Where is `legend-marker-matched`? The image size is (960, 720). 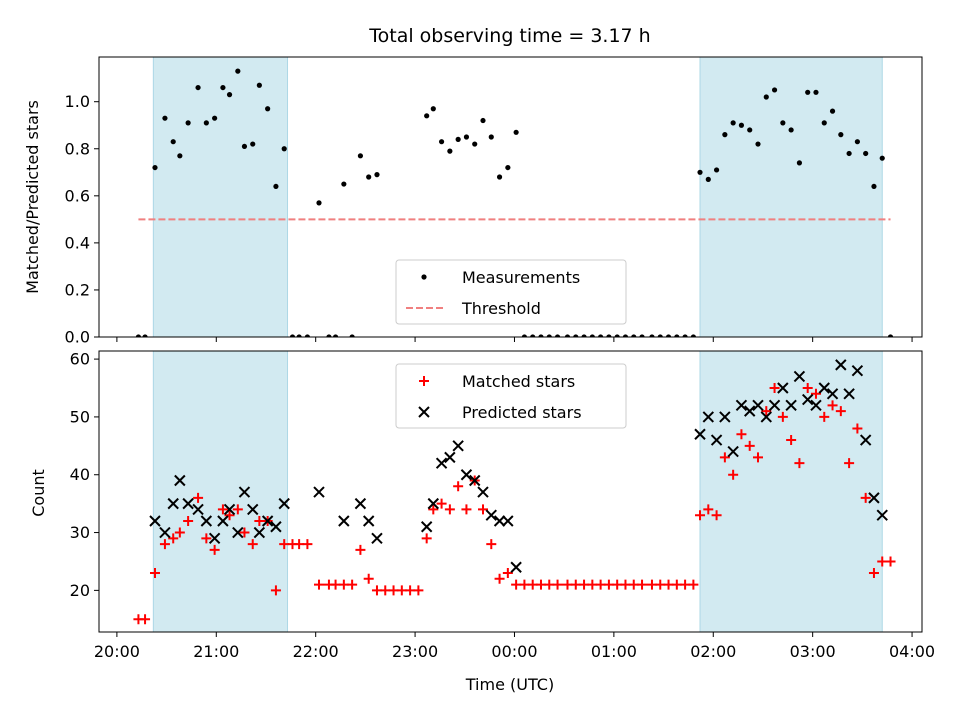 legend-marker-matched is located at coordinates (424, 381).